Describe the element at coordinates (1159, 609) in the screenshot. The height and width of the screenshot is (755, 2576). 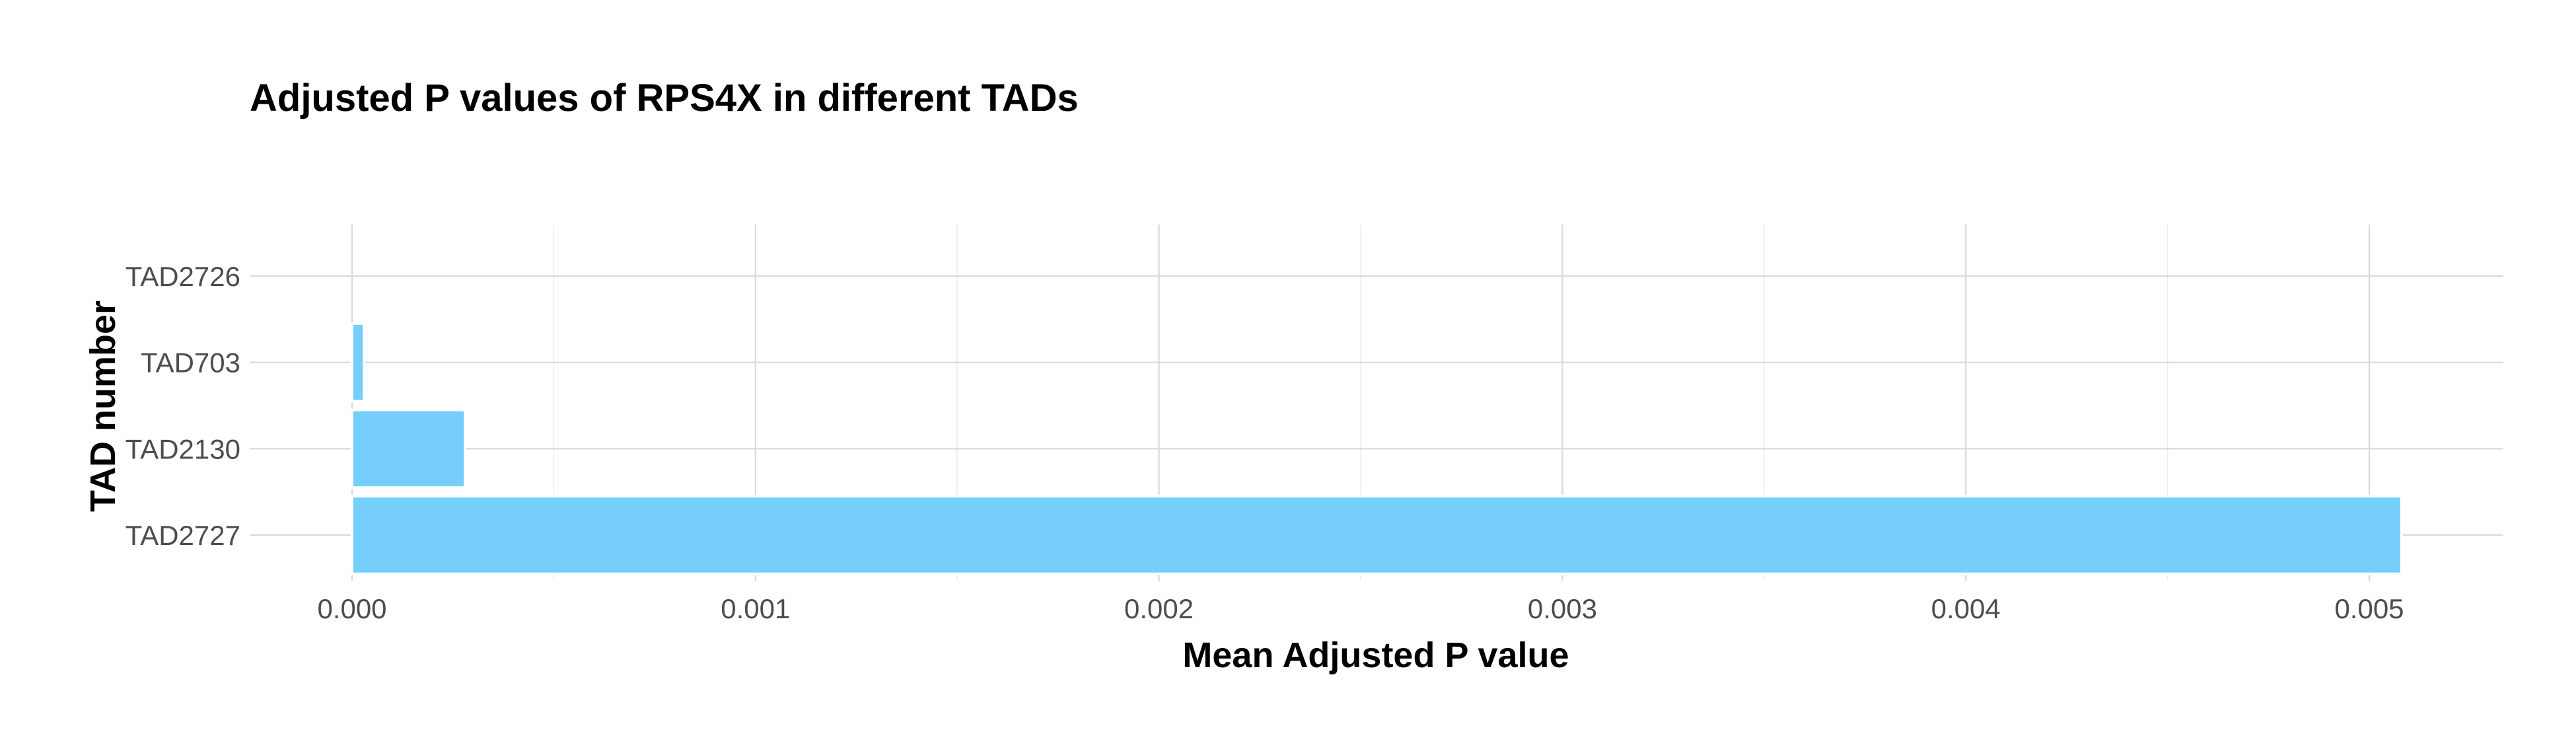
I see `x-tick-label: 0.002` at that location.